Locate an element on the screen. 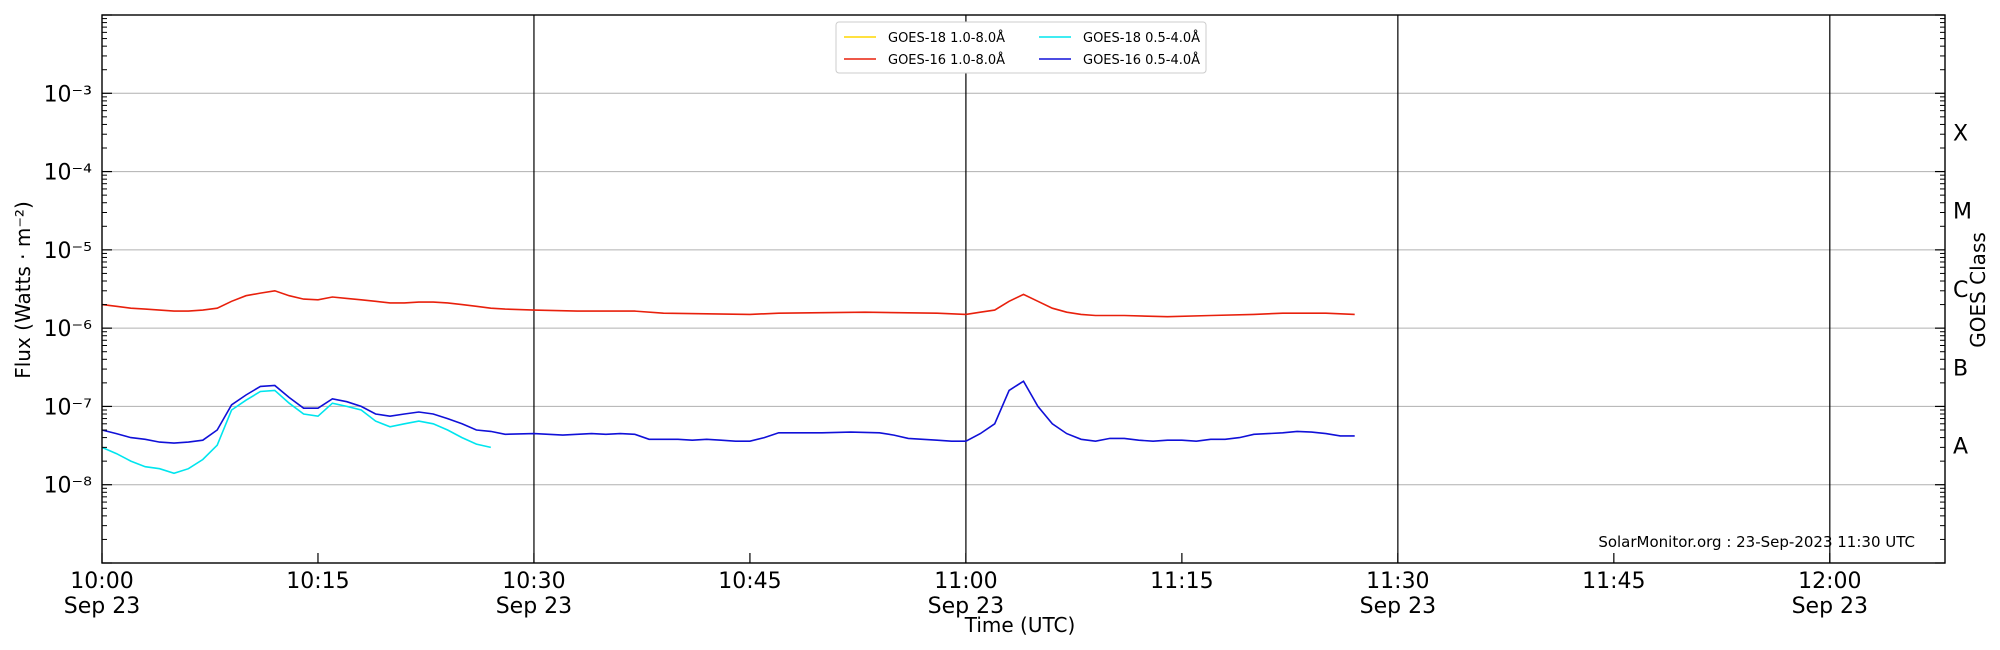 This screenshot has width=2000, height=650. legend-box is located at coordinates (1021, 47).